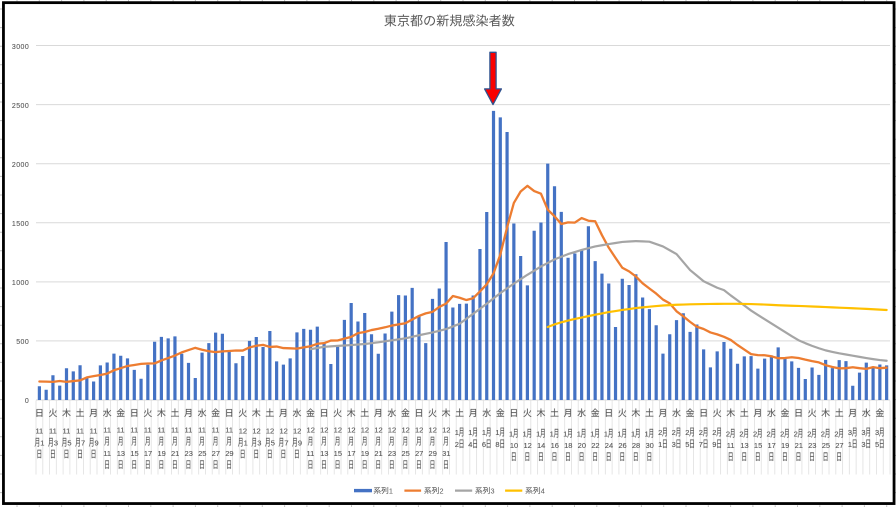 This screenshot has height=507, width=896. What do you see at coordinates (20, 106) in the screenshot?
I see `svg-text: 2500` at bounding box center [20, 106].